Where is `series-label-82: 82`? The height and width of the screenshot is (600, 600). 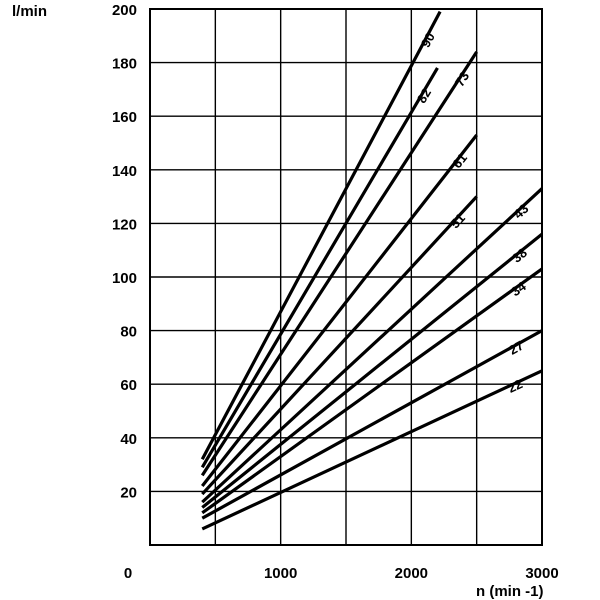
series-label-82: 82 is located at coordinates (424, 96).